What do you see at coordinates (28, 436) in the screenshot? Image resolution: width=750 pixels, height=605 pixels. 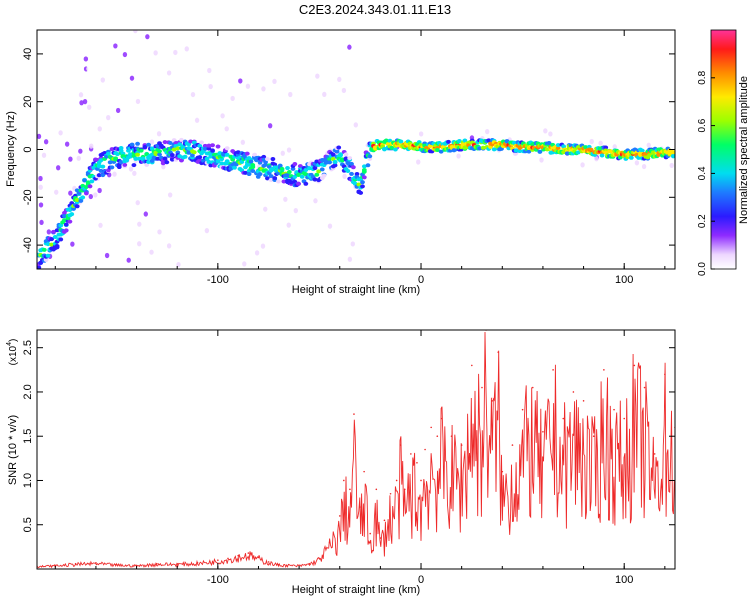 I see `snr-y-tick-label: 1.5` at bounding box center [28, 436].